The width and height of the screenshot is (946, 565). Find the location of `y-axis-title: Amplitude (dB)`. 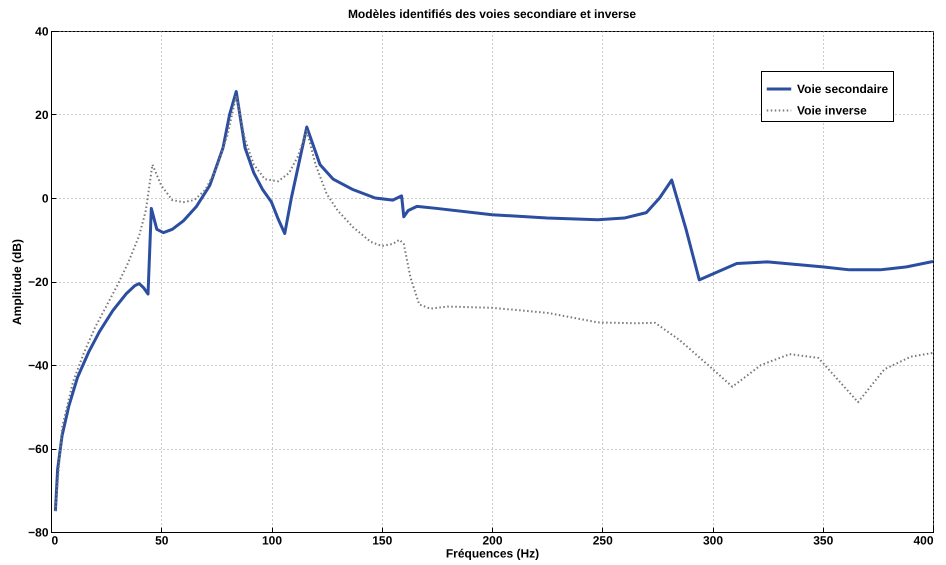

y-axis-title: Amplitude (dB) is located at coordinates (17, 282).